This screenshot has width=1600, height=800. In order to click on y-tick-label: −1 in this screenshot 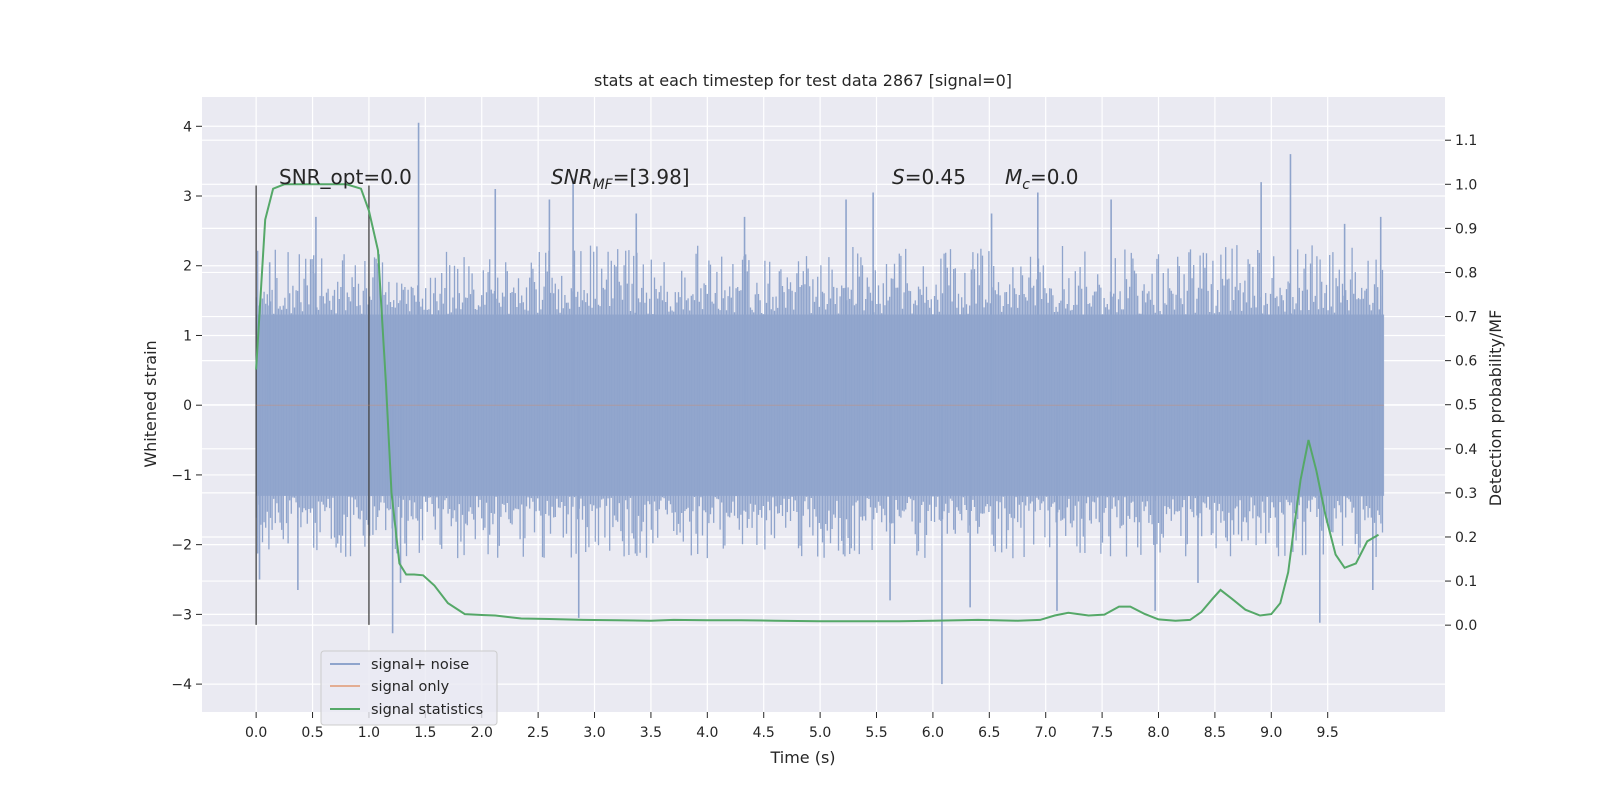, I will do `click(181, 476)`.